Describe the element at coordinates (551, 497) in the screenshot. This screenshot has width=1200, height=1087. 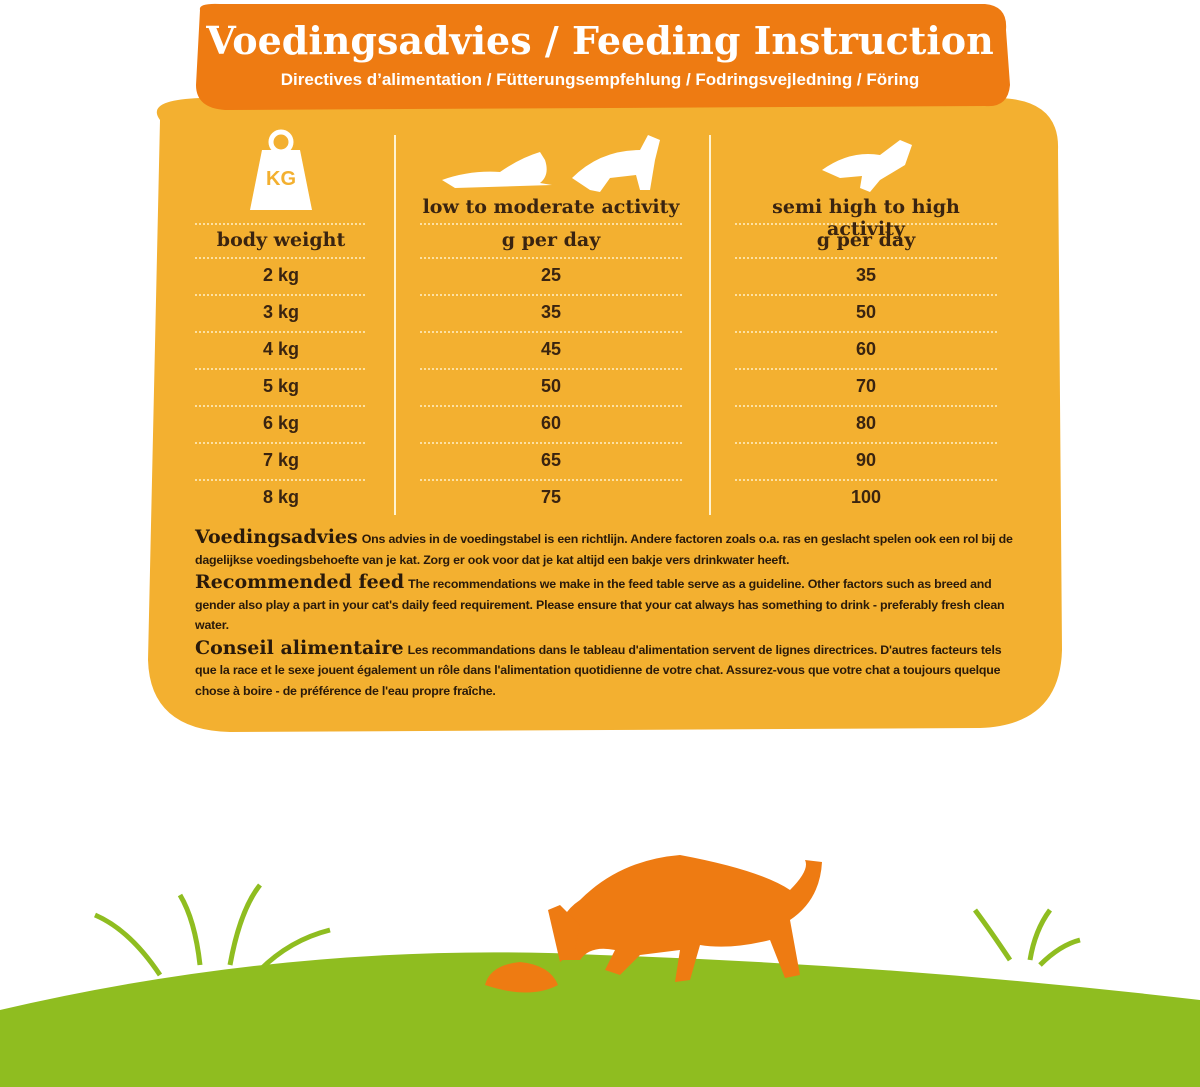
I see `amount: 75` at that location.